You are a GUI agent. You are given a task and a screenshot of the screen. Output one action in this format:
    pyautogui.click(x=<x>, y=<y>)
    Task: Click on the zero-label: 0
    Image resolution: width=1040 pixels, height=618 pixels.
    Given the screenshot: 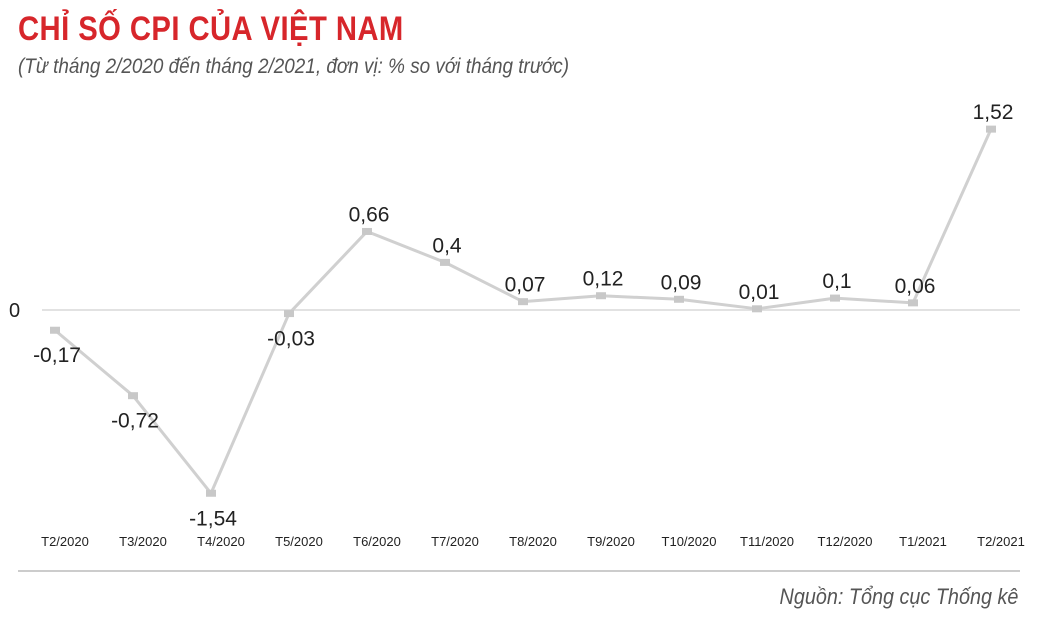 What is the action you would take?
    pyautogui.click(x=14, y=311)
    